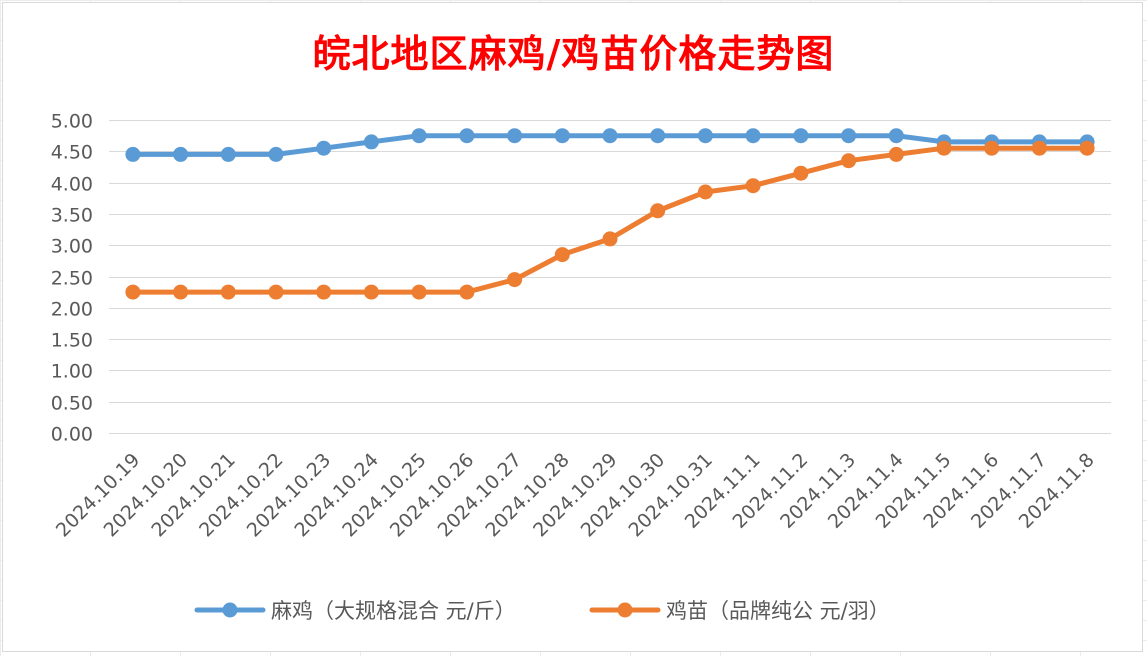  Describe the element at coordinates (72, 404) in the screenshot. I see `y-tick-label: 0.50` at that location.